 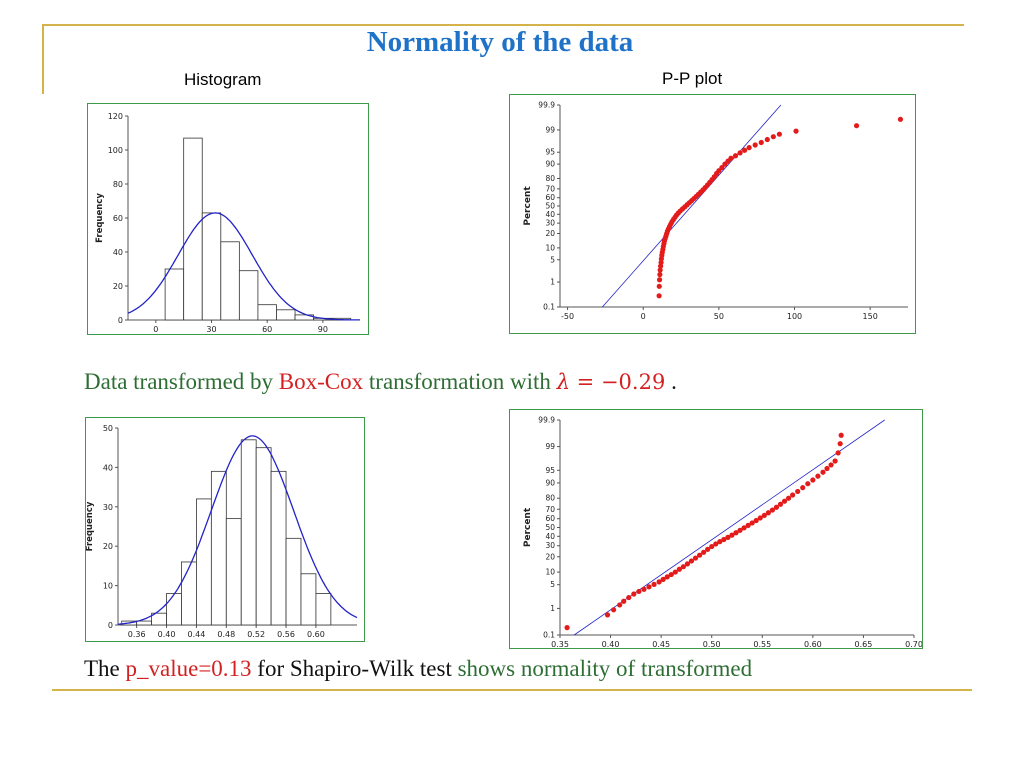 I want to click on histogram-label: Histogram, so click(x=223, y=79).